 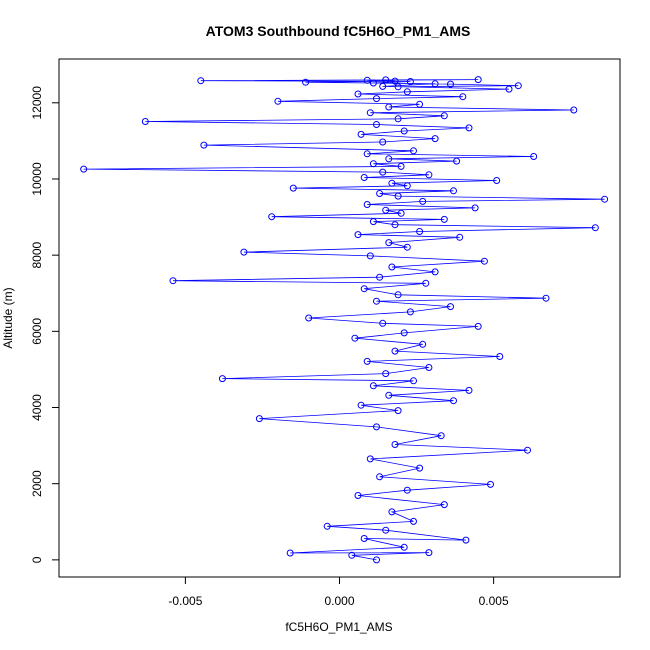 I want to click on x-tick-label: -0.005, so click(x=185, y=601).